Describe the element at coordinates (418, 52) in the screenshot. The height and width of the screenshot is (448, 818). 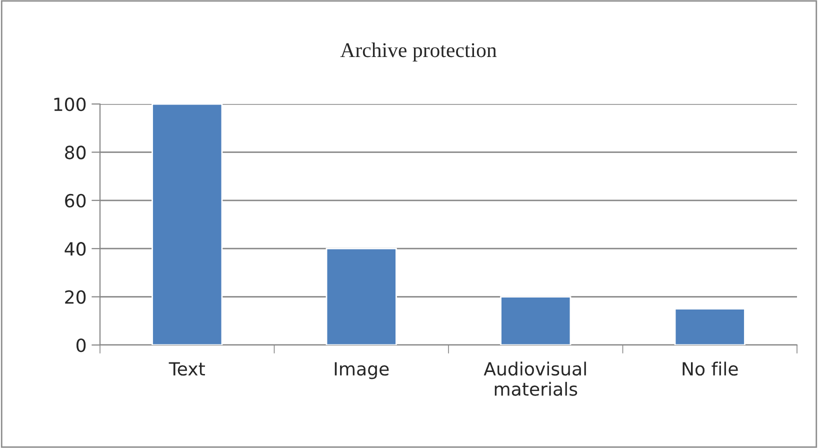
I see `chart-title: Archive protection` at that location.